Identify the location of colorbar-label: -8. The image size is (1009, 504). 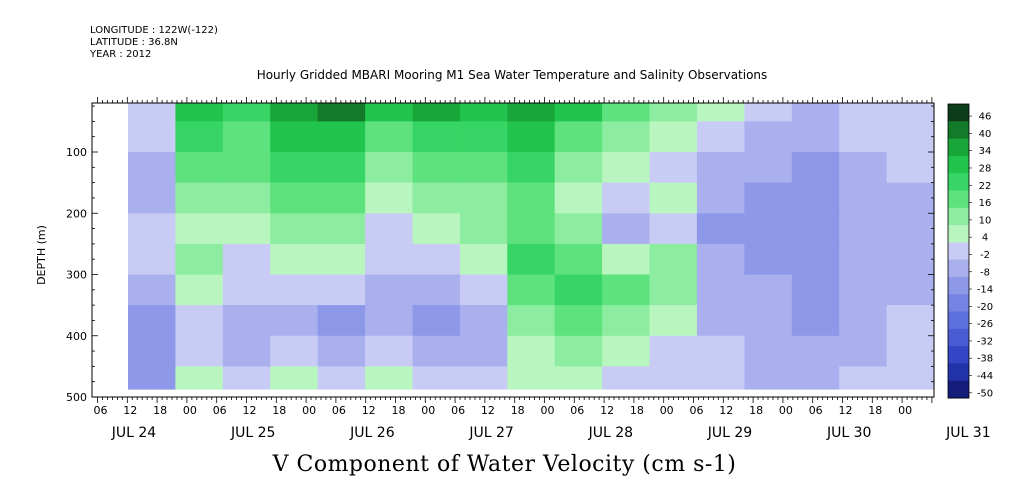
(985, 272).